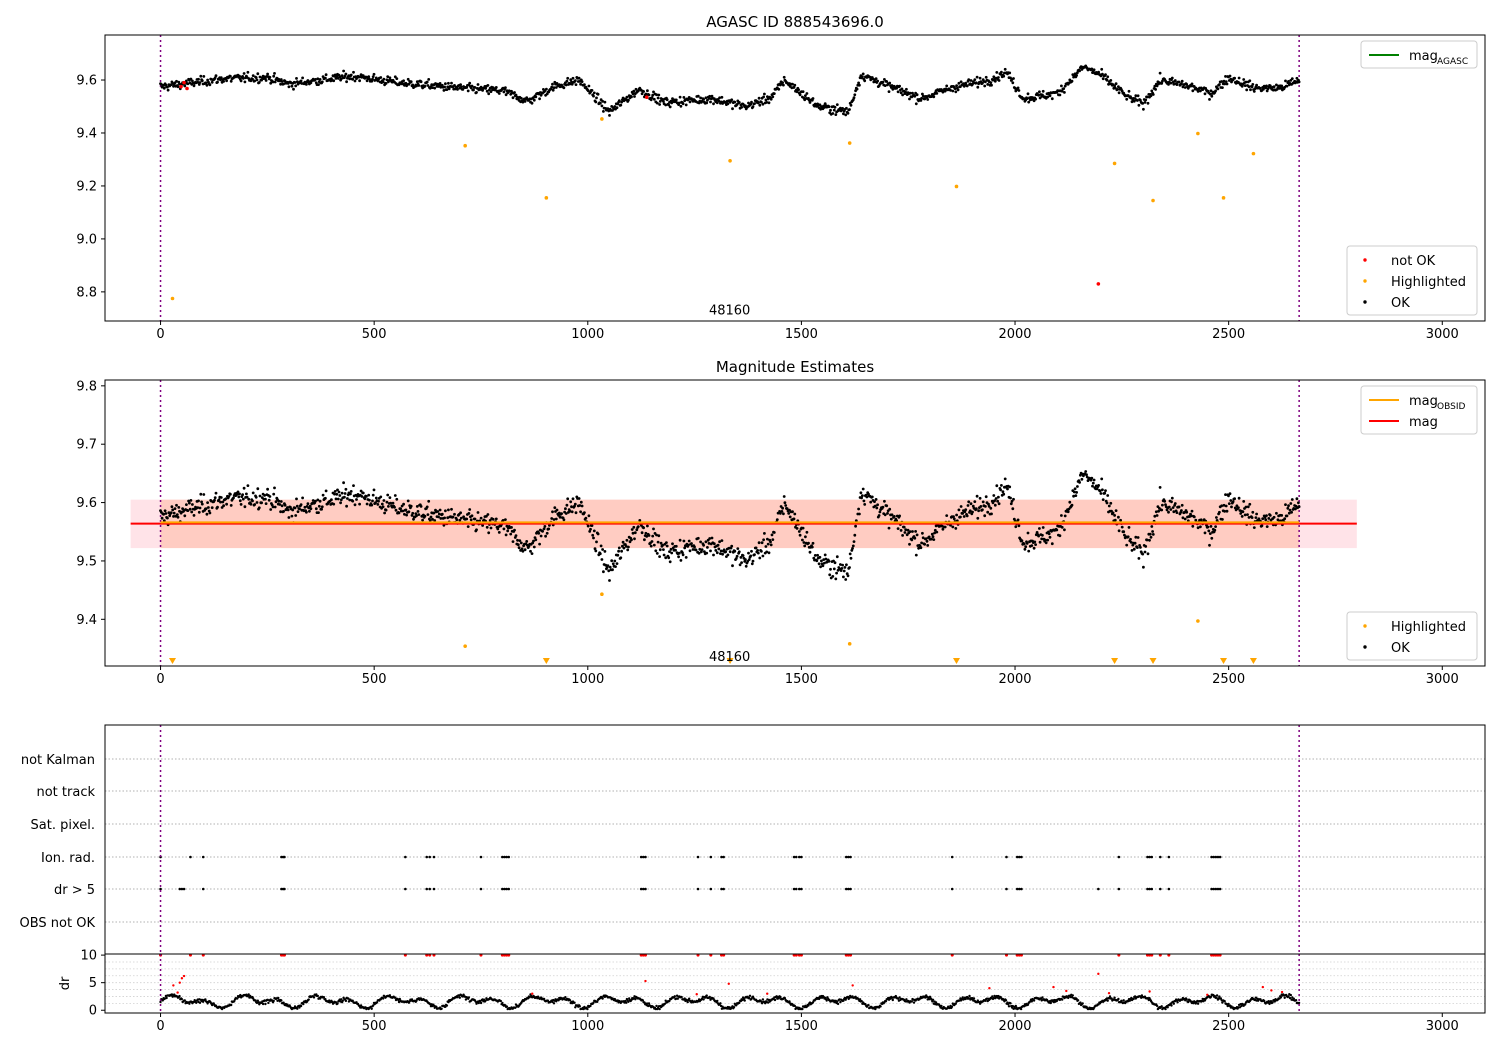 This screenshot has height=1050, width=1500. What do you see at coordinates (182, 978) in the screenshot?
I see `dr-point-bad` at bounding box center [182, 978].